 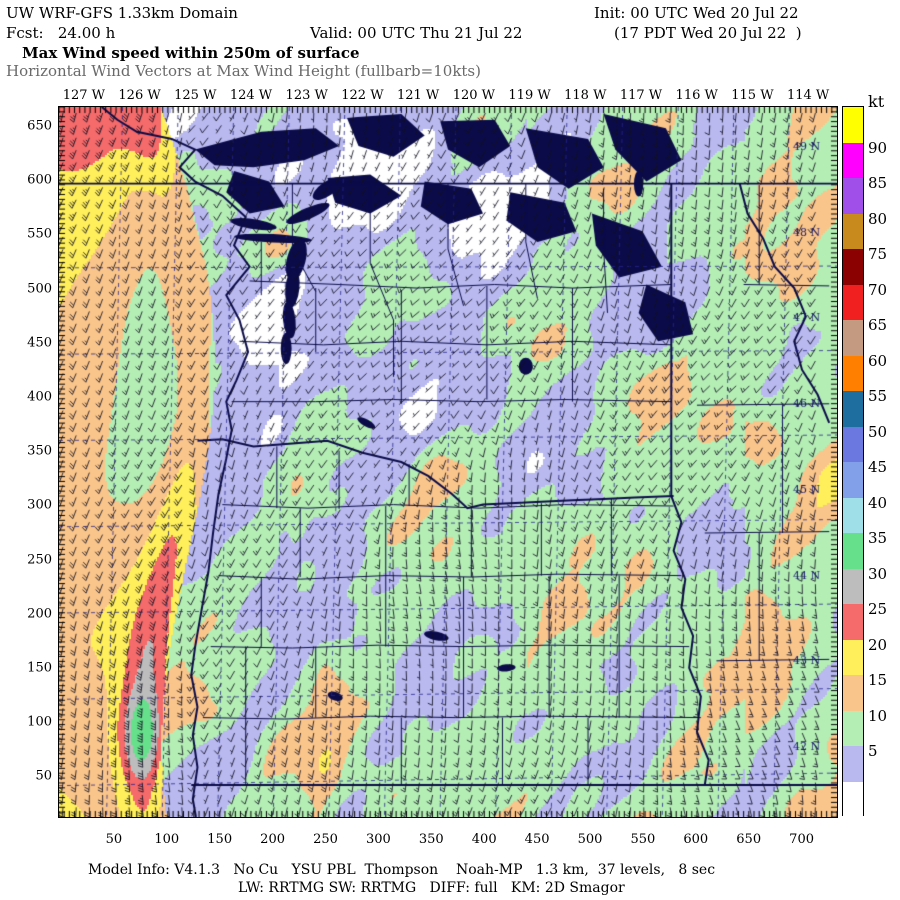 What do you see at coordinates (362, 95) in the screenshot?
I see `longitude-tick: 122 W` at bounding box center [362, 95].